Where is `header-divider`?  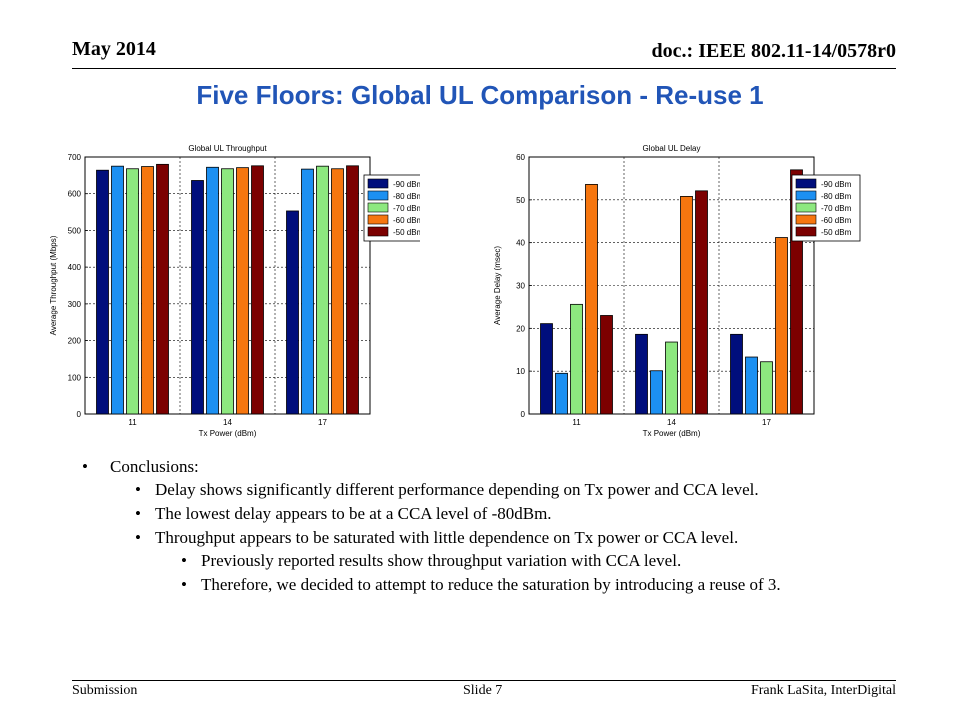 header-divider is located at coordinates (484, 68).